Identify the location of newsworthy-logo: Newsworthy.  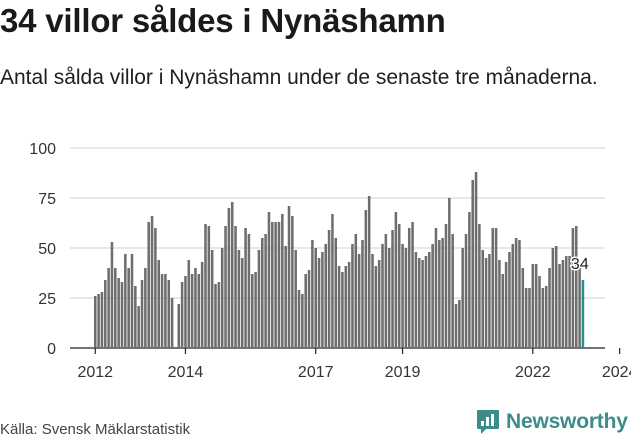
(552, 422).